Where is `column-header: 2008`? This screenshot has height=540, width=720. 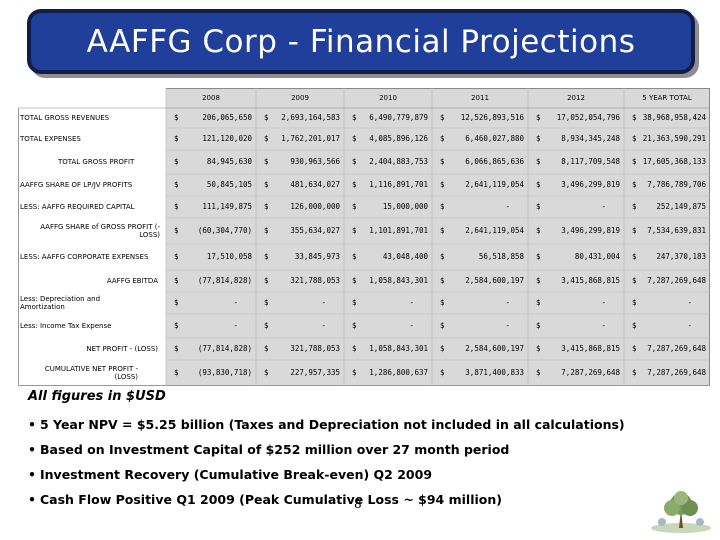
column-header: 2008 is located at coordinates (211, 98).